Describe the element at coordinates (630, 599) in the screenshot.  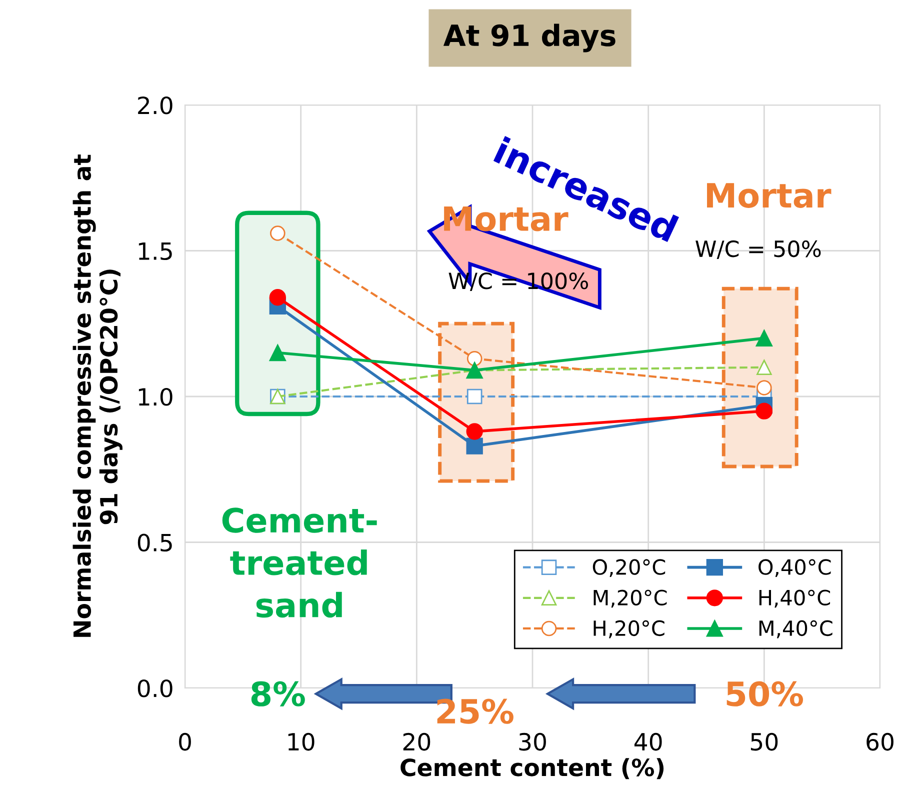
I see `legend-label: M,20°C` at that location.